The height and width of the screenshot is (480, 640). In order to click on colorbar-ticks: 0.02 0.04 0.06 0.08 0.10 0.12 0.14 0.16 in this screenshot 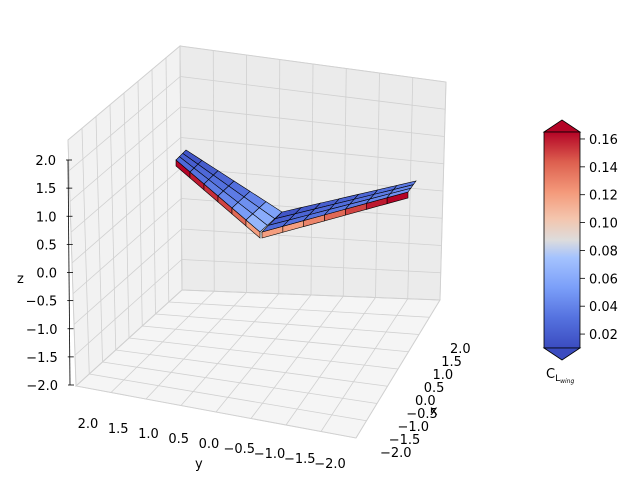, I will do `click(599, 238)`.